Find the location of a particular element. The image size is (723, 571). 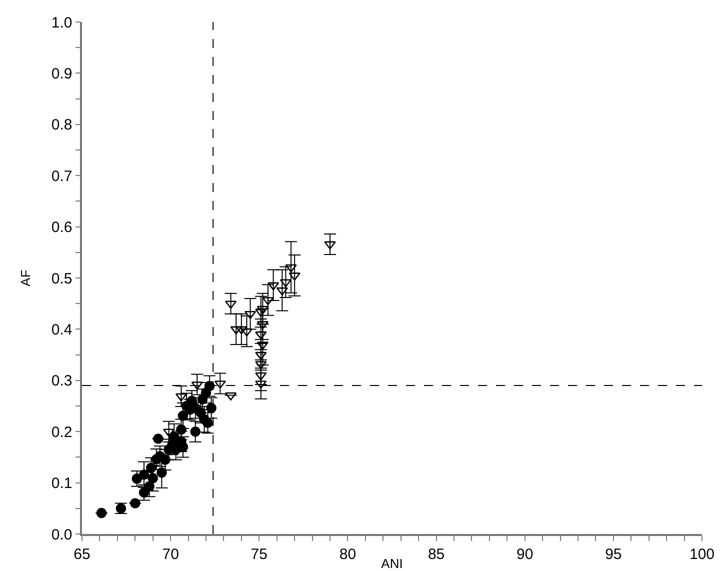

y-tick-label: 0.5 is located at coordinates (61, 279).